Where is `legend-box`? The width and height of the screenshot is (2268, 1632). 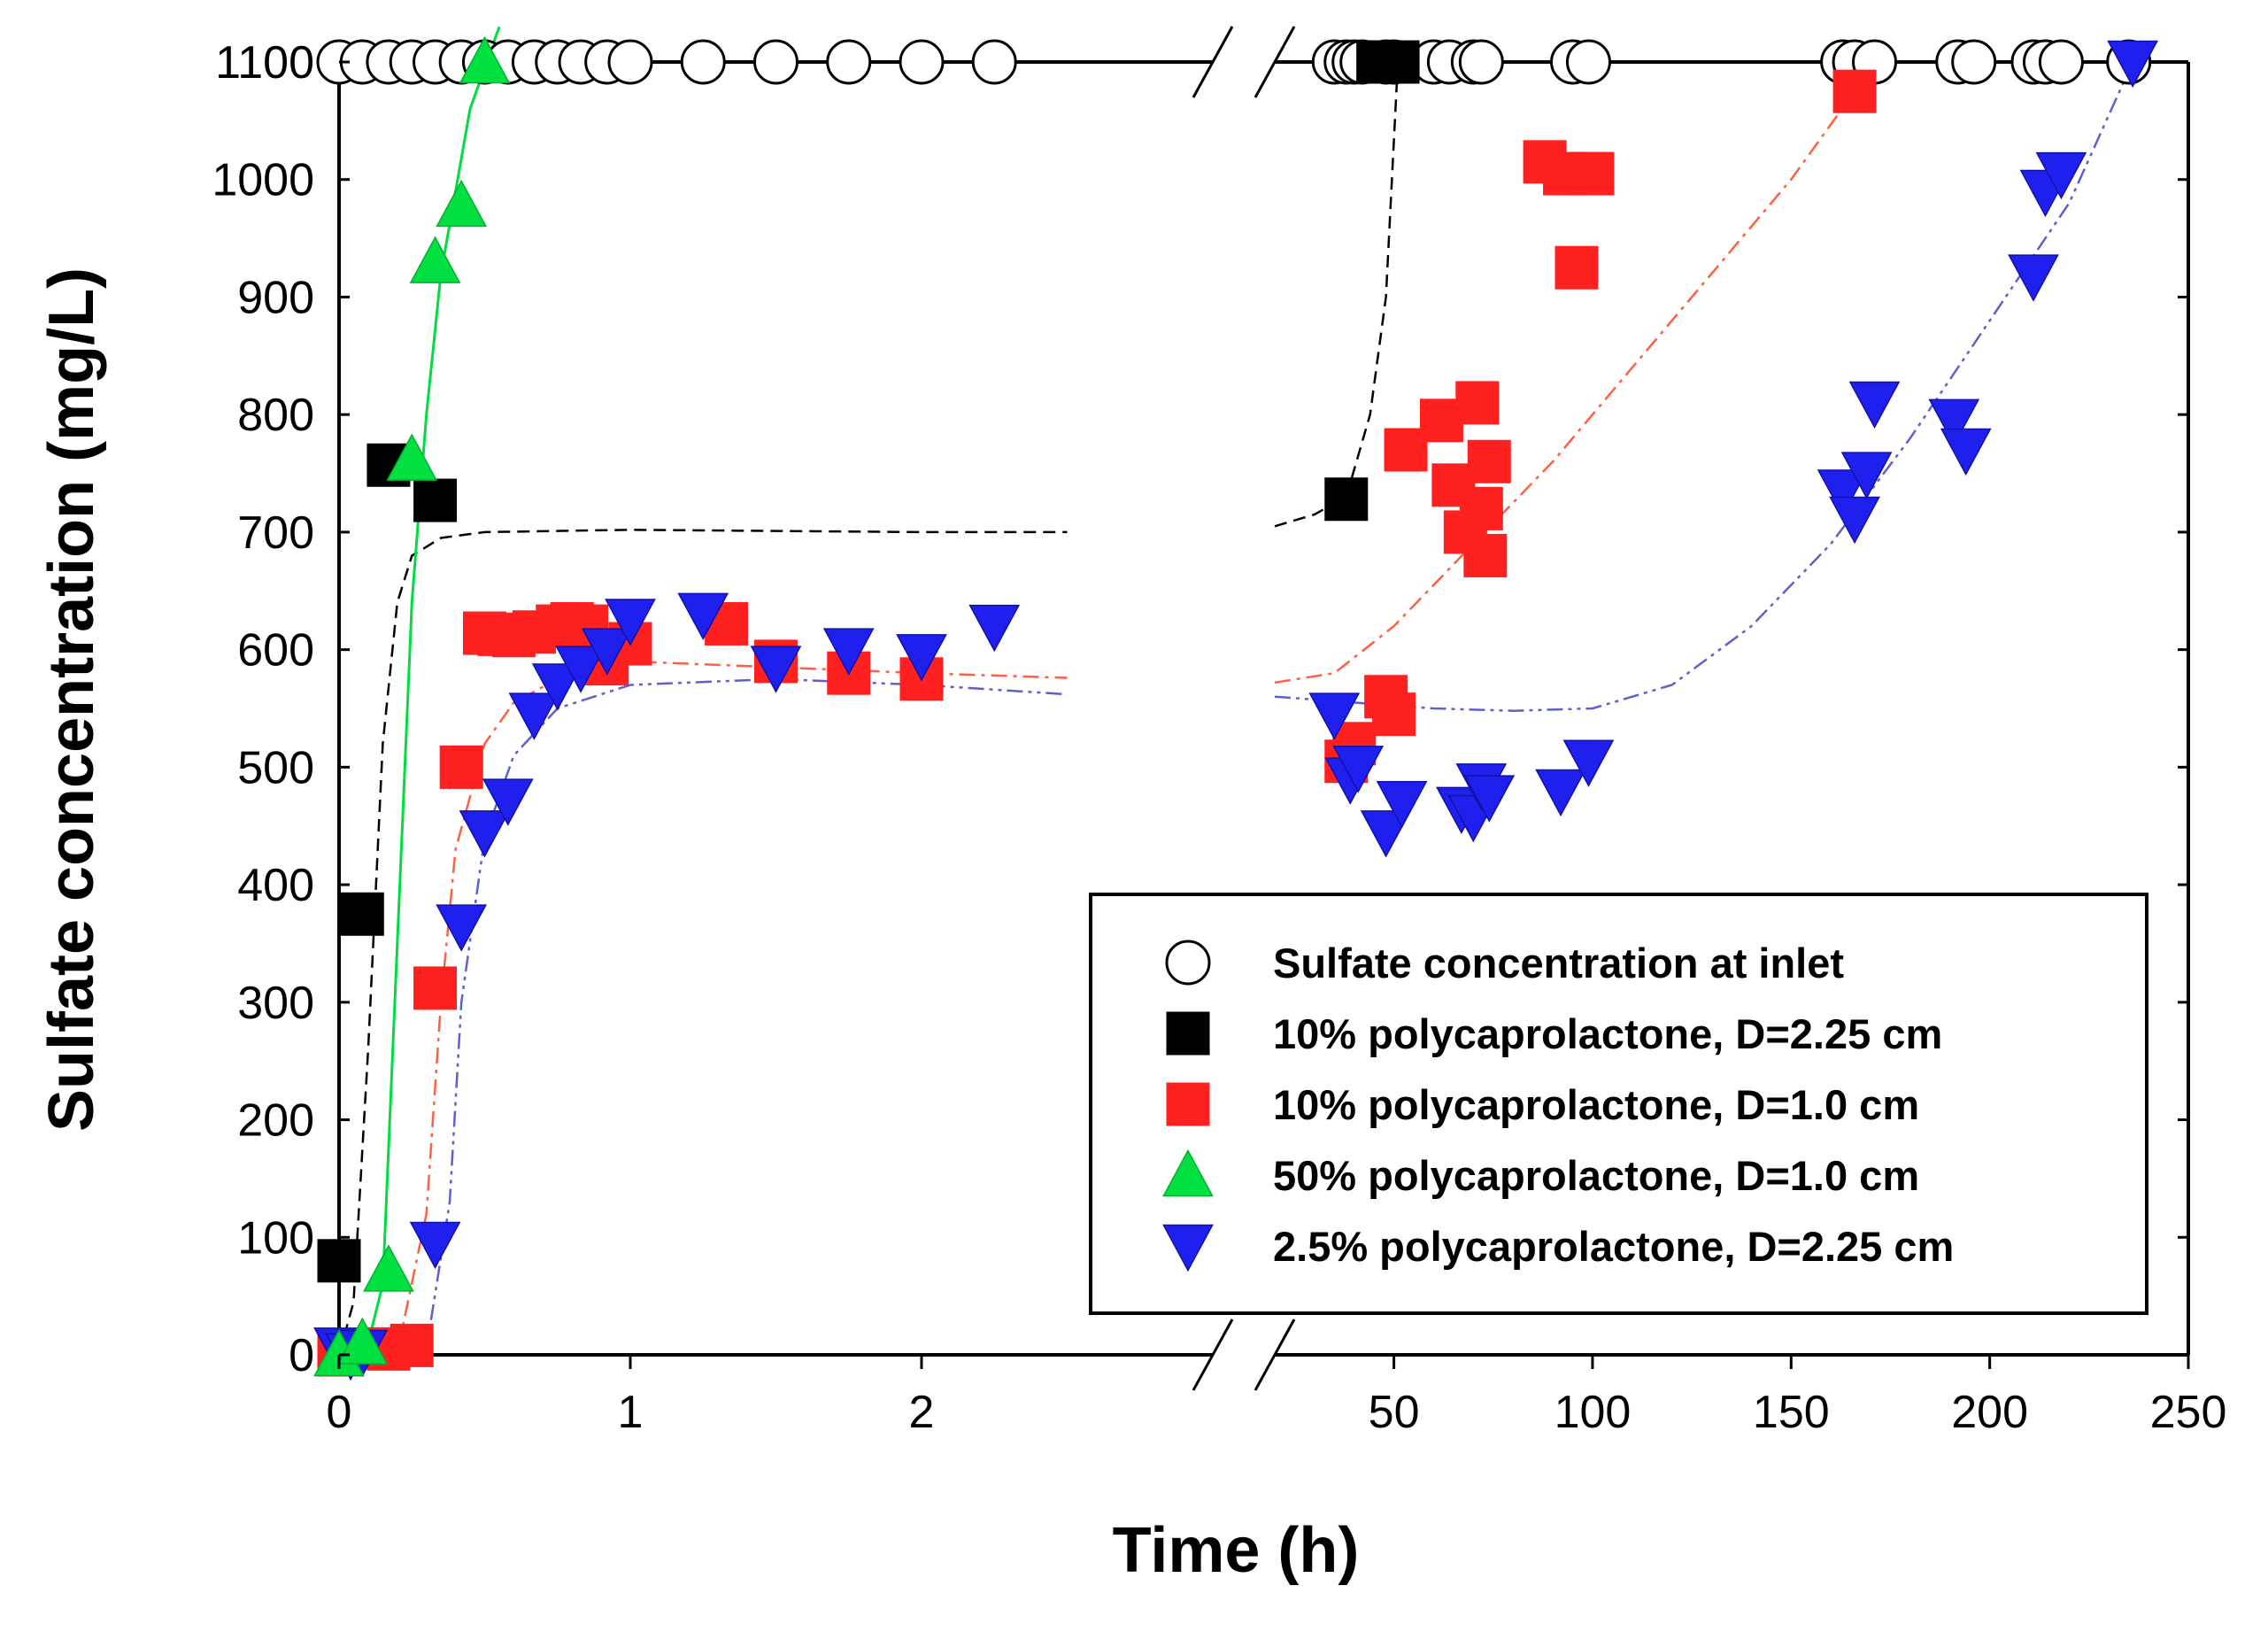 legend-box is located at coordinates (1618, 1104).